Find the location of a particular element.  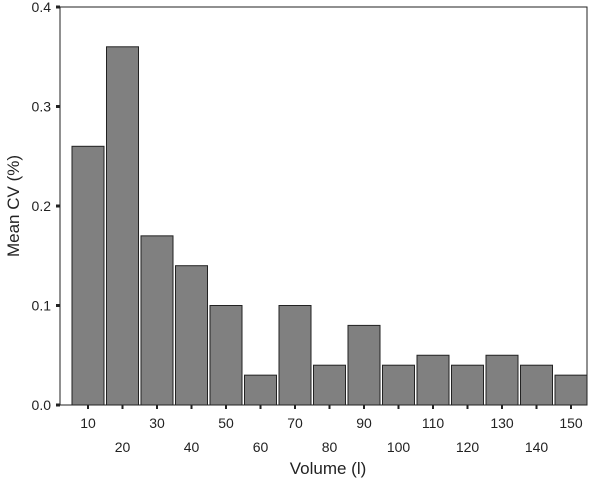

x-axis-label: Volume (l) is located at coordinates (328, 468).